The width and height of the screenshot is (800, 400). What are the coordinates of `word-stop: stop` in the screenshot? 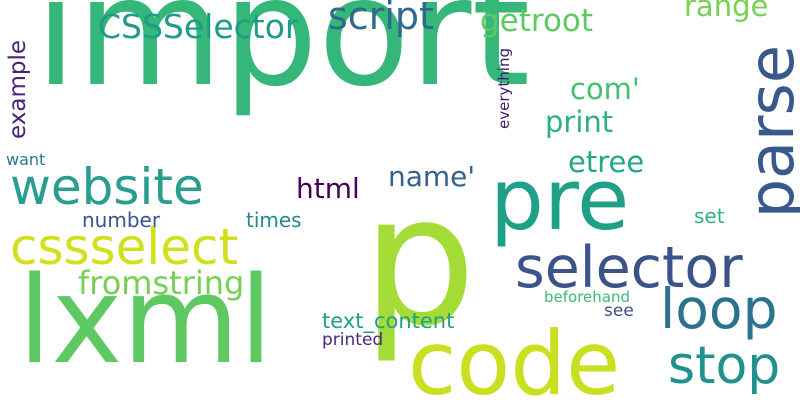 It's located at (724, 366).